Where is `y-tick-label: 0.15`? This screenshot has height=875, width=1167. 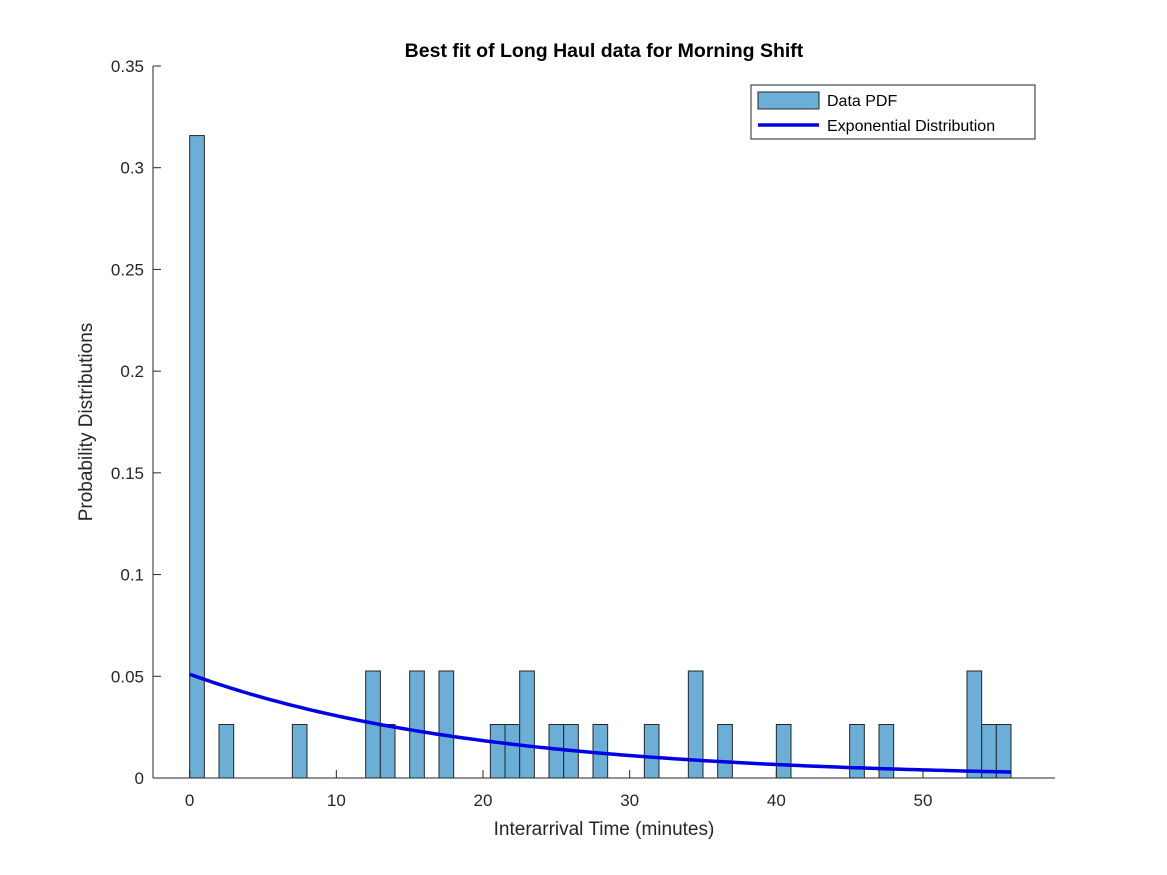 y-tick-label: 0.15 is located at coordinates (127, 473).